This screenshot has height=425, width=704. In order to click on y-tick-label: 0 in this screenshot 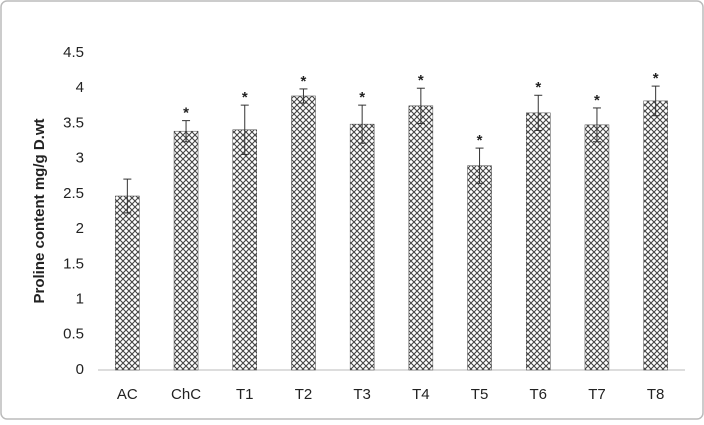, I will do `click(80, 369)`.